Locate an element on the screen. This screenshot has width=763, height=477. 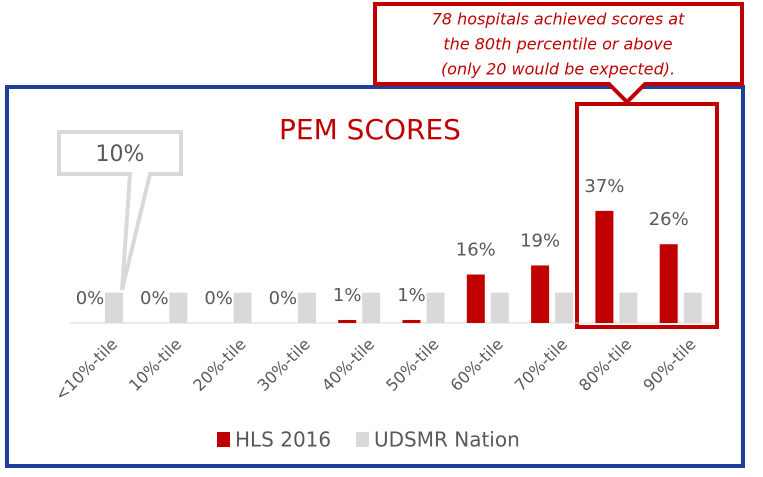
annotation-text: (only 20 would be expected). is located at coordinates (558, 69).